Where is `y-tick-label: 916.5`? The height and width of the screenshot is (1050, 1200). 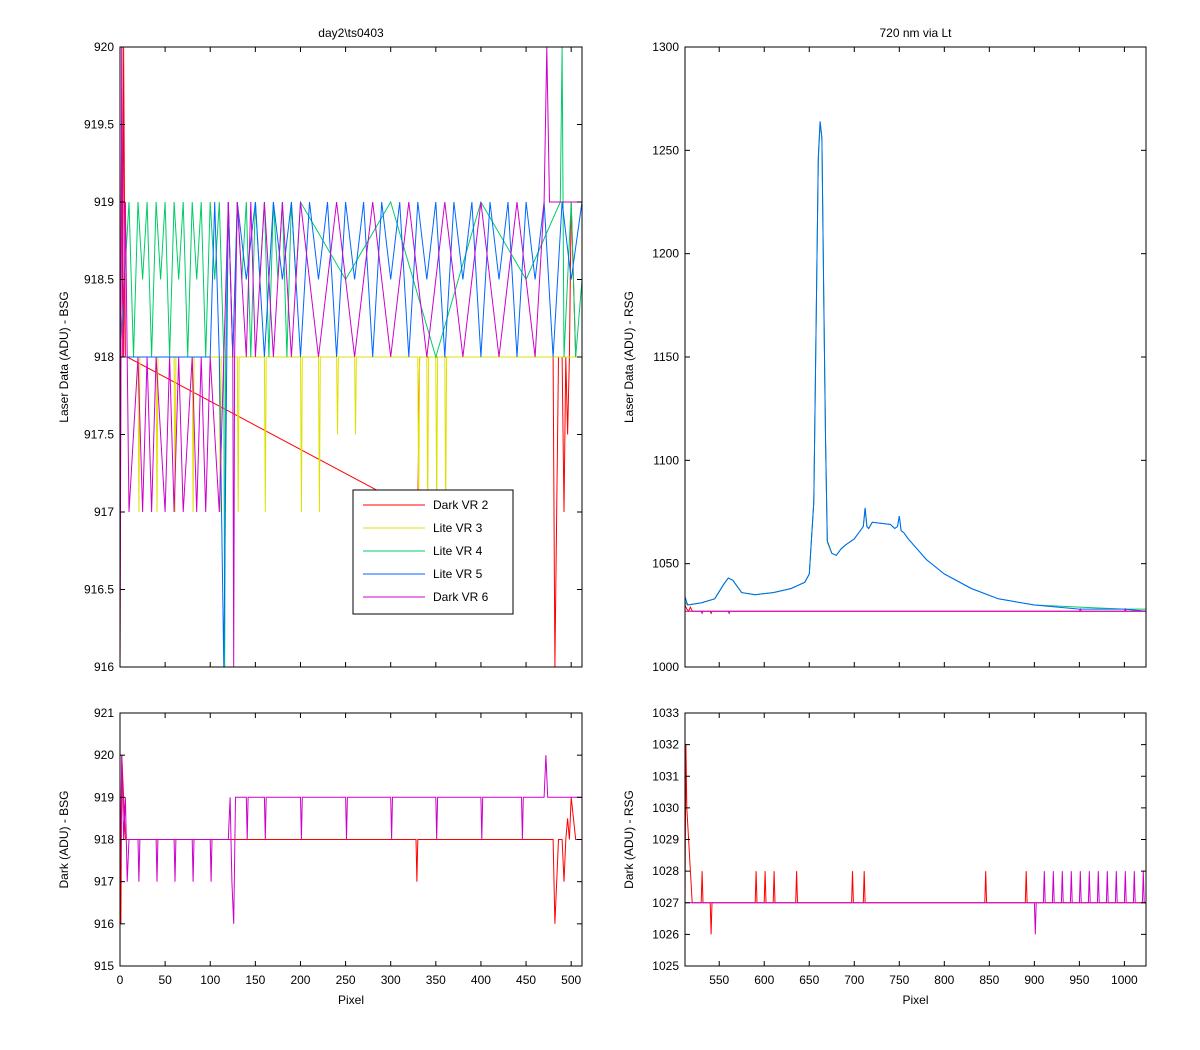 y-tick-label: 916.5 is located at coordinates (99, 590).